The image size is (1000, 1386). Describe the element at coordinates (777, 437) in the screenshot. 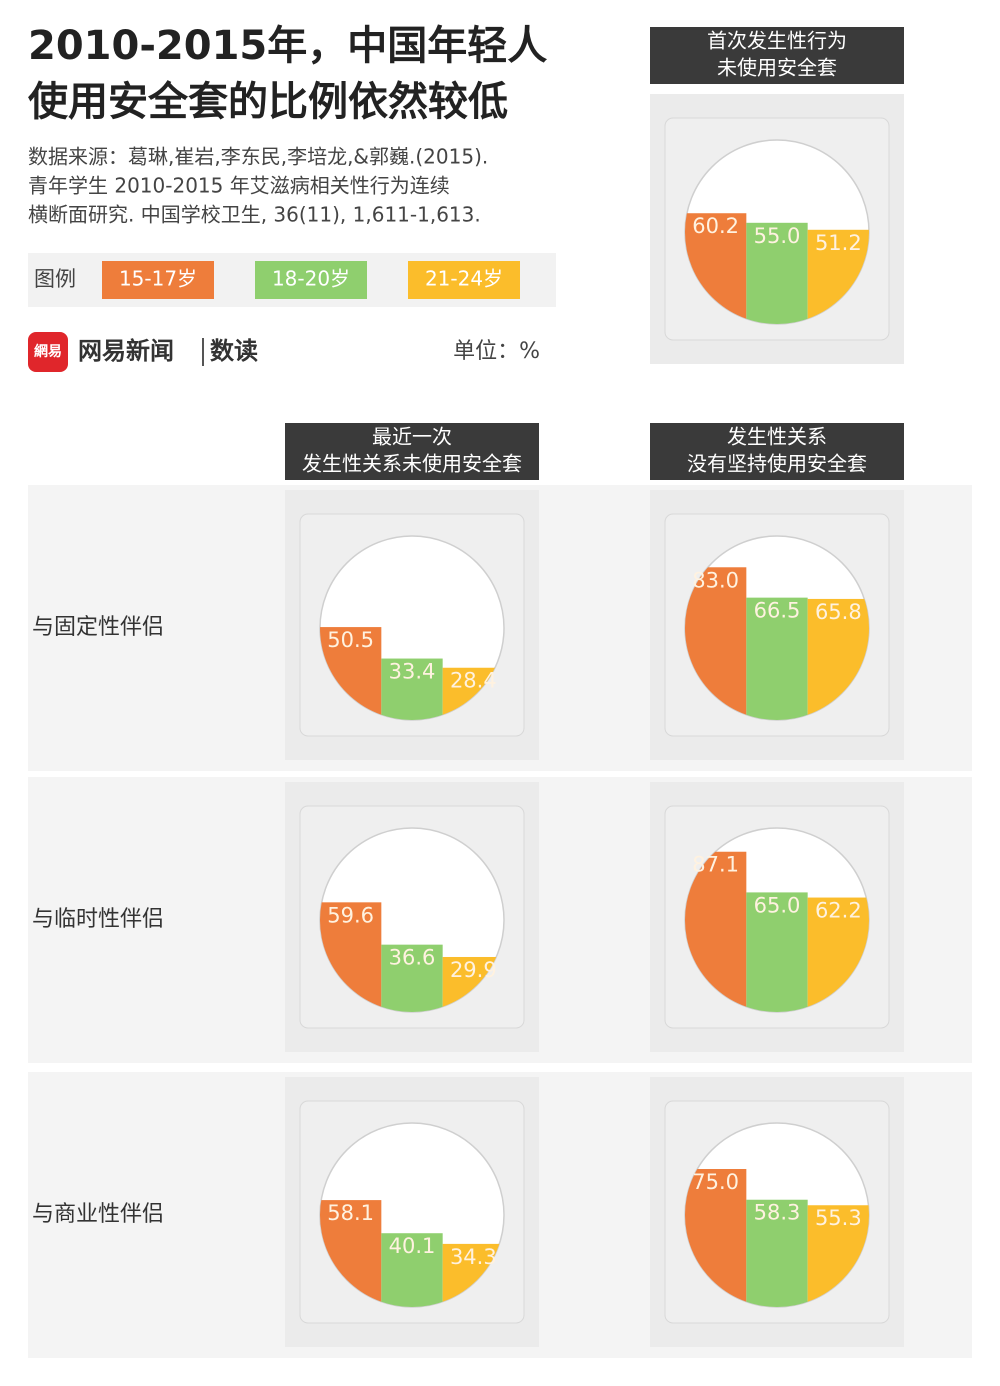

I see `panel-header-text: 发生性关系` at that location.